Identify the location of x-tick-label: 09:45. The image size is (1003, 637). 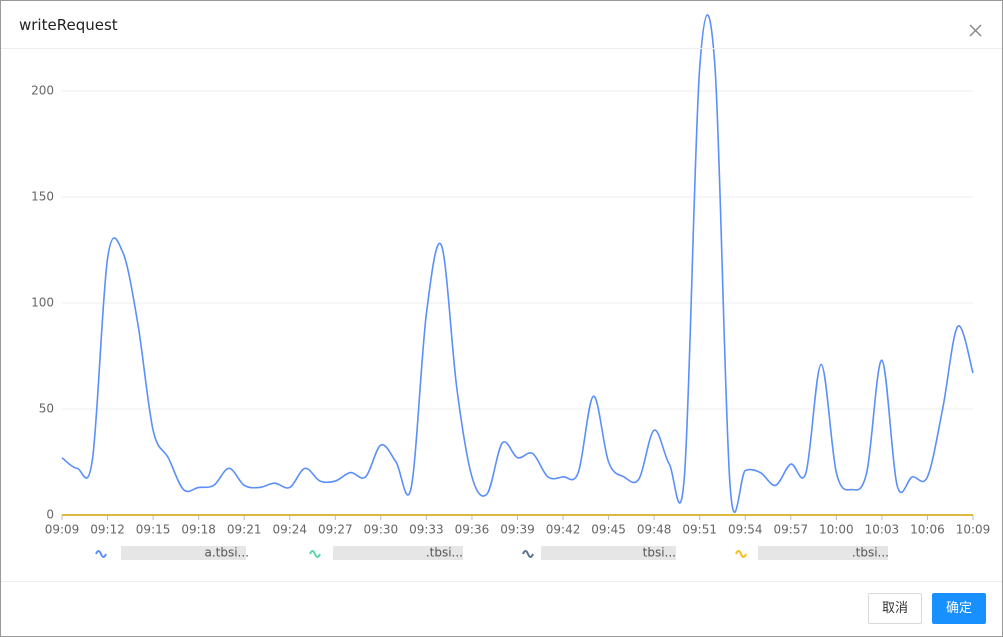
(608, 530).